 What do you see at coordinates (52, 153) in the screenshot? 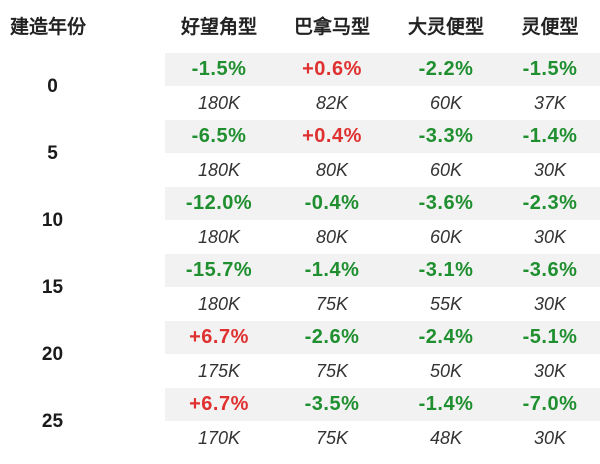
I see `build-year-cell: 5` at bounding box center [52, 153].